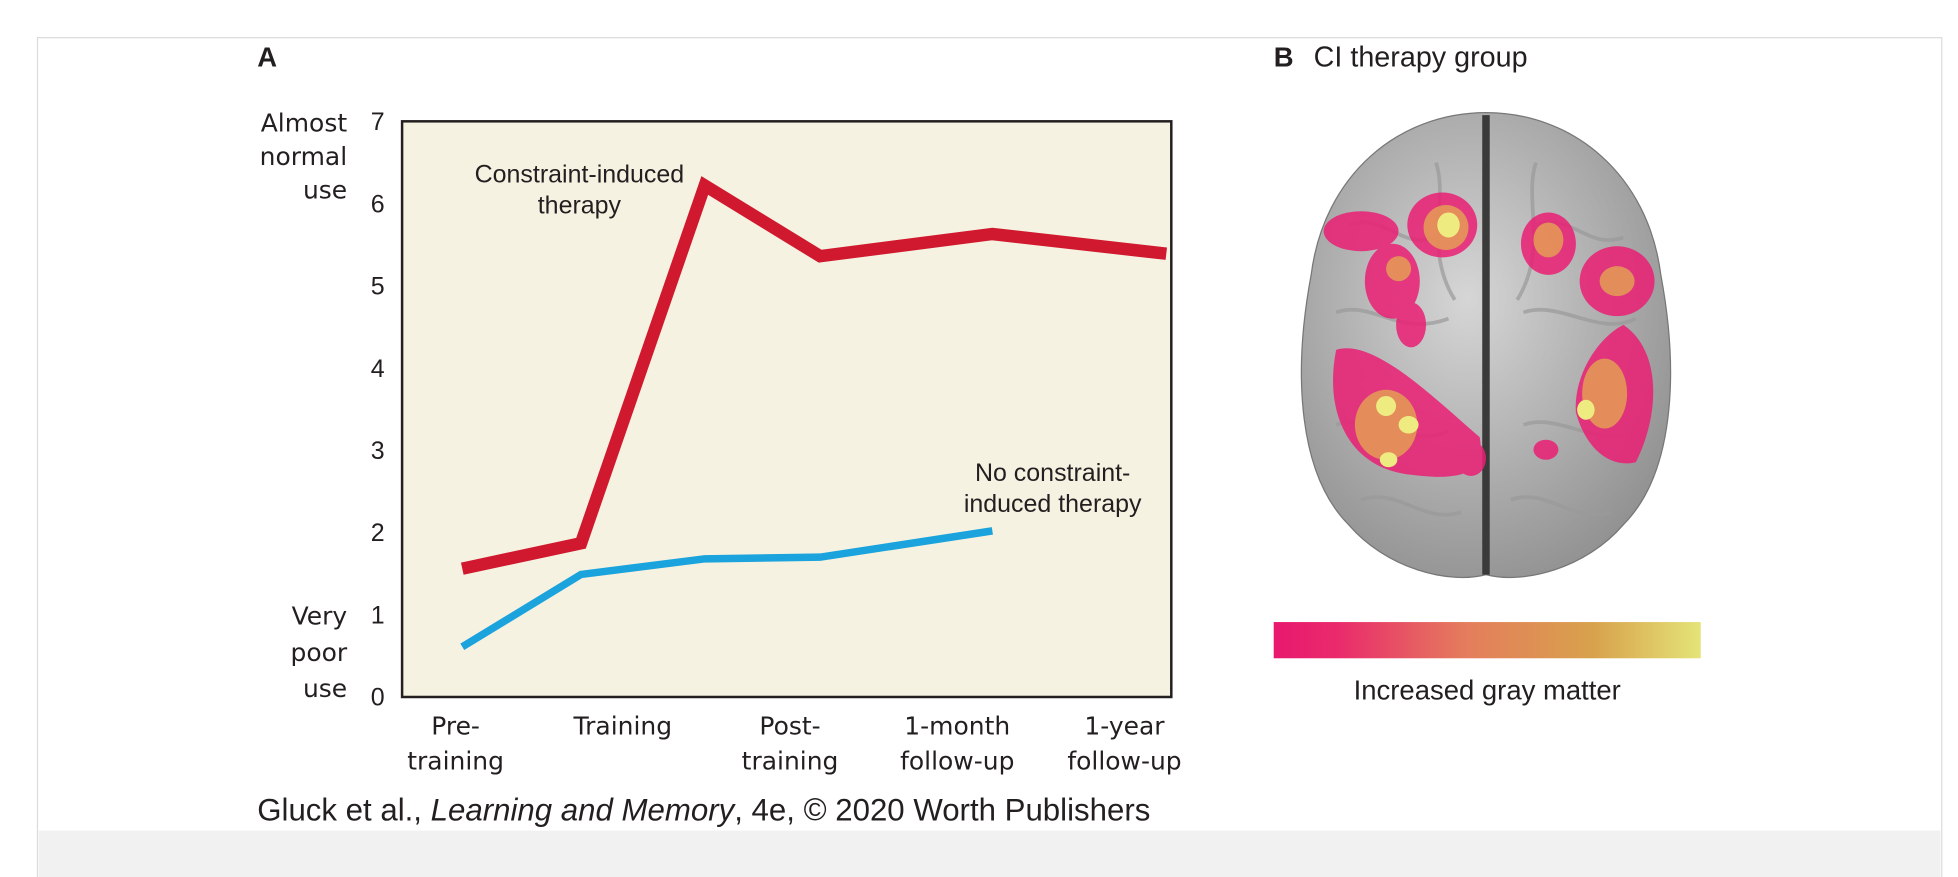  What do you see at coordinates (378, 451) in the screenshot?
I see `y-tick-label: 3` at bounding box center [378, 451].